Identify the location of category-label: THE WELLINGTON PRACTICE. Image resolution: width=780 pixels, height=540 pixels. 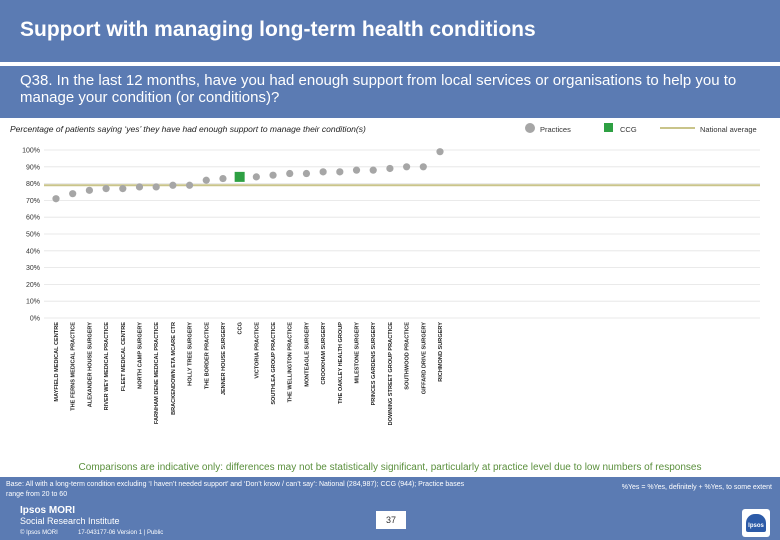
(291, 362).